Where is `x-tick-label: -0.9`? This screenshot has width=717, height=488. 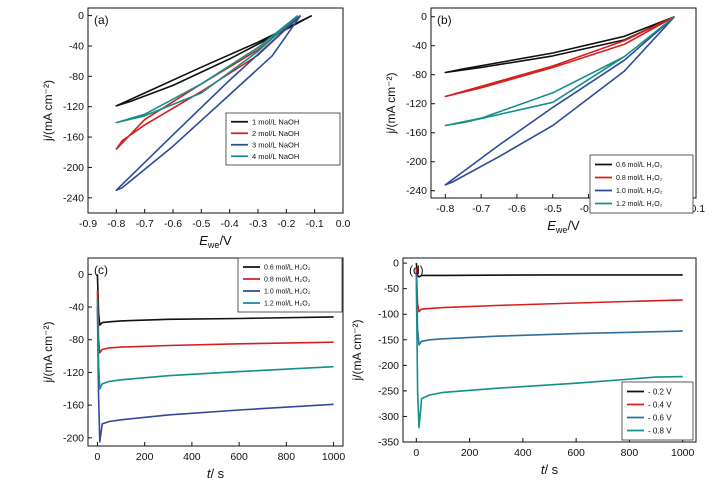 x-tick-label: -0.9 is located at coordinates (88, 224).